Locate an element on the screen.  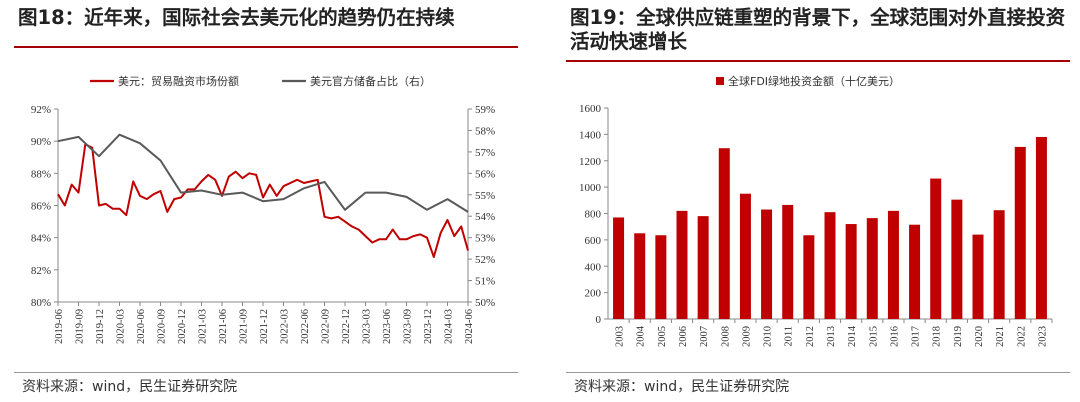
y-tick-label: 1200 is located at coordinates (590, 162).